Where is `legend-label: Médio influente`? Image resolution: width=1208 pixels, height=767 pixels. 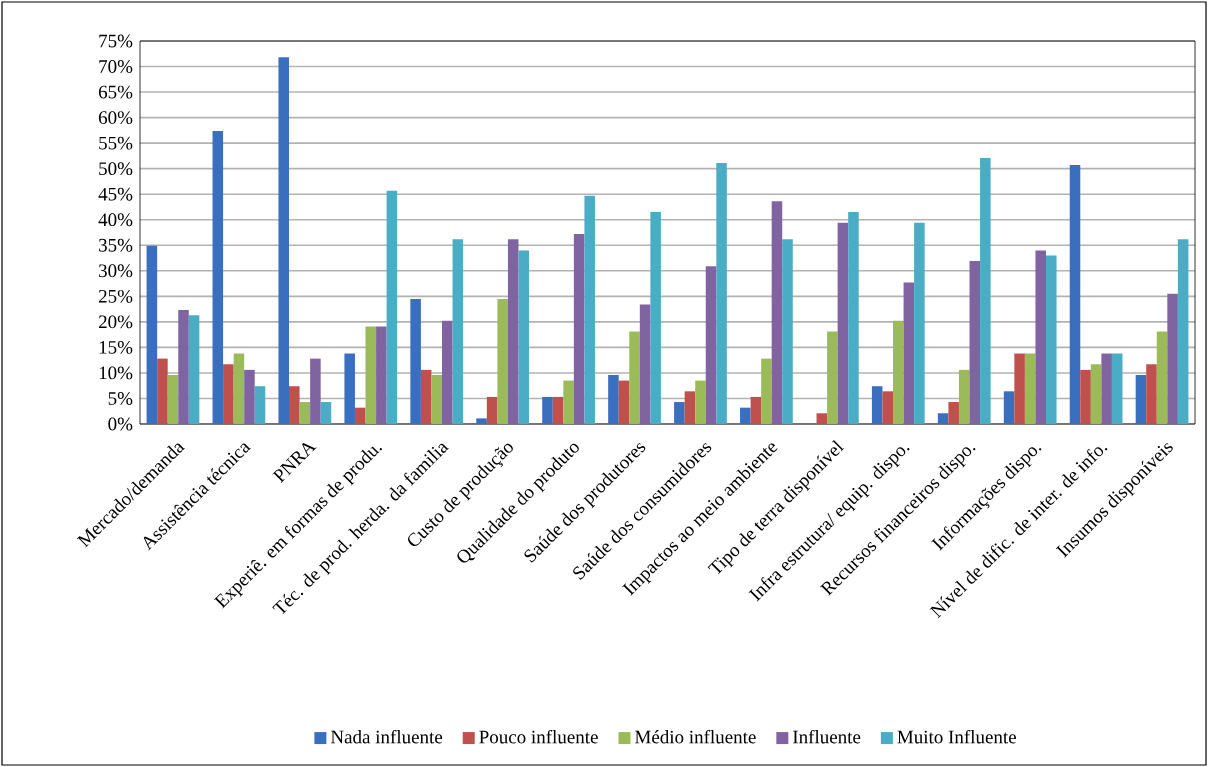
legend-label: Médio influente is located at coordinates (695, 736).